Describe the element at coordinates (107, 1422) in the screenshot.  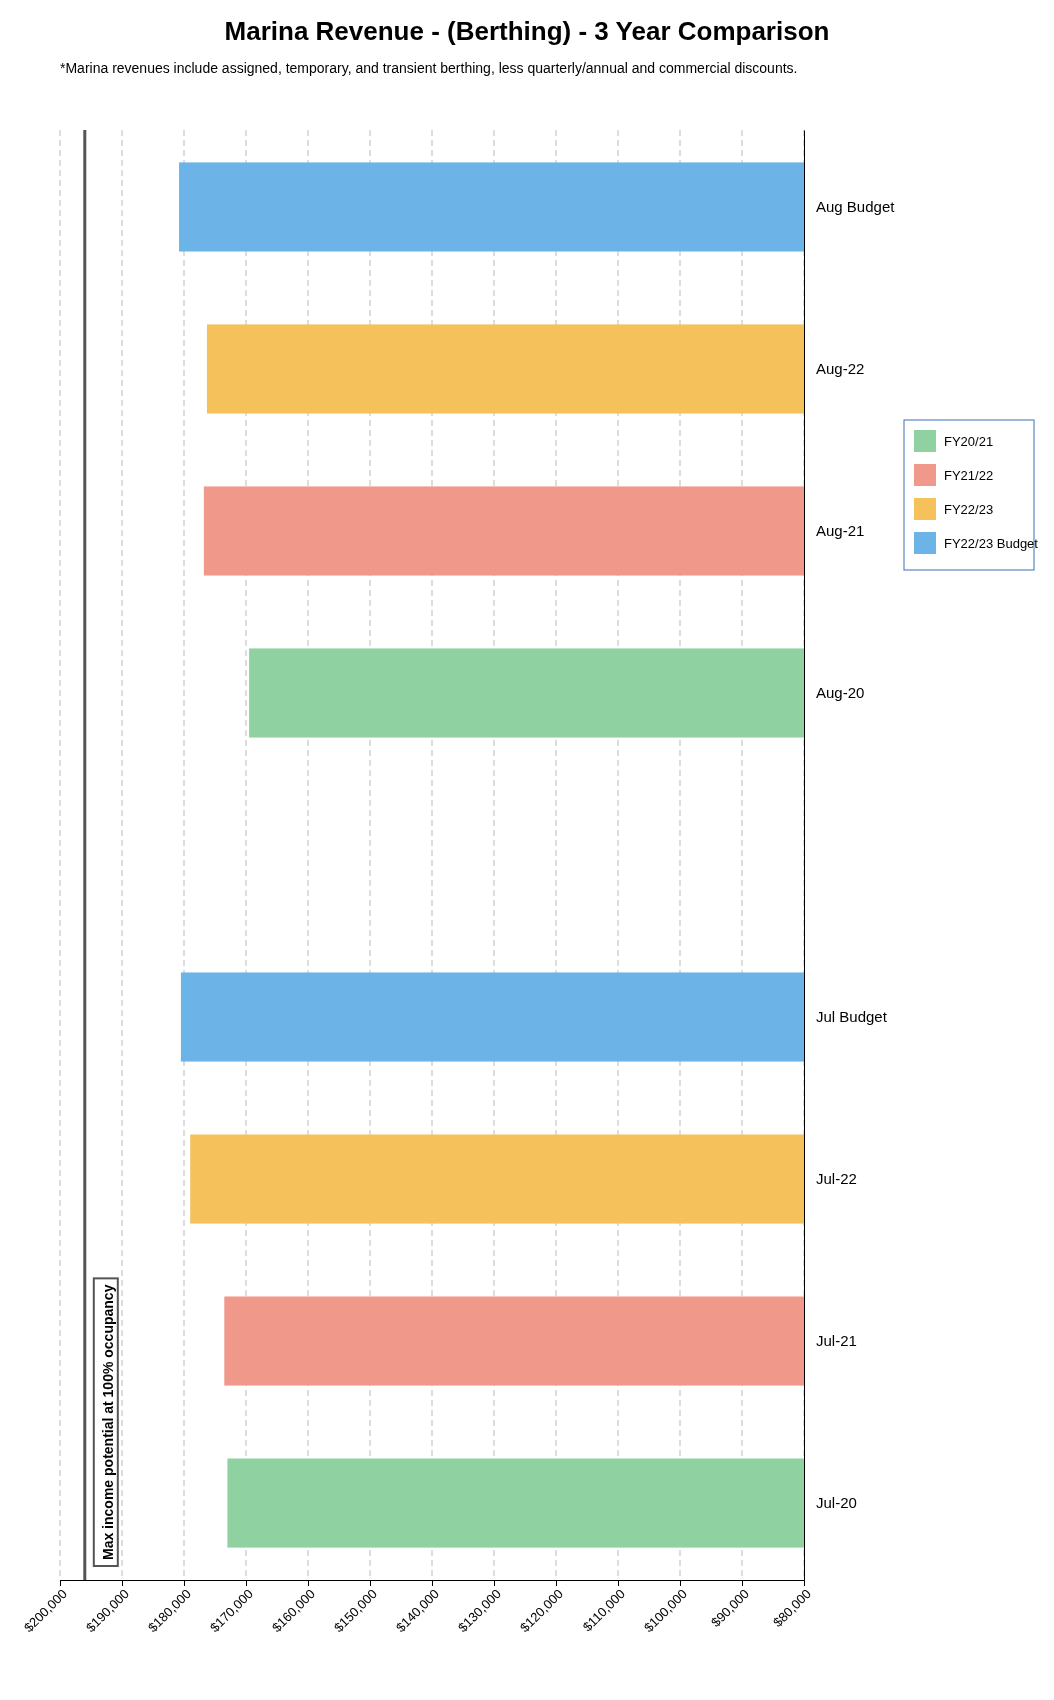
I see `ref-line-label: Max income potential at 100% occupancy` at that location.